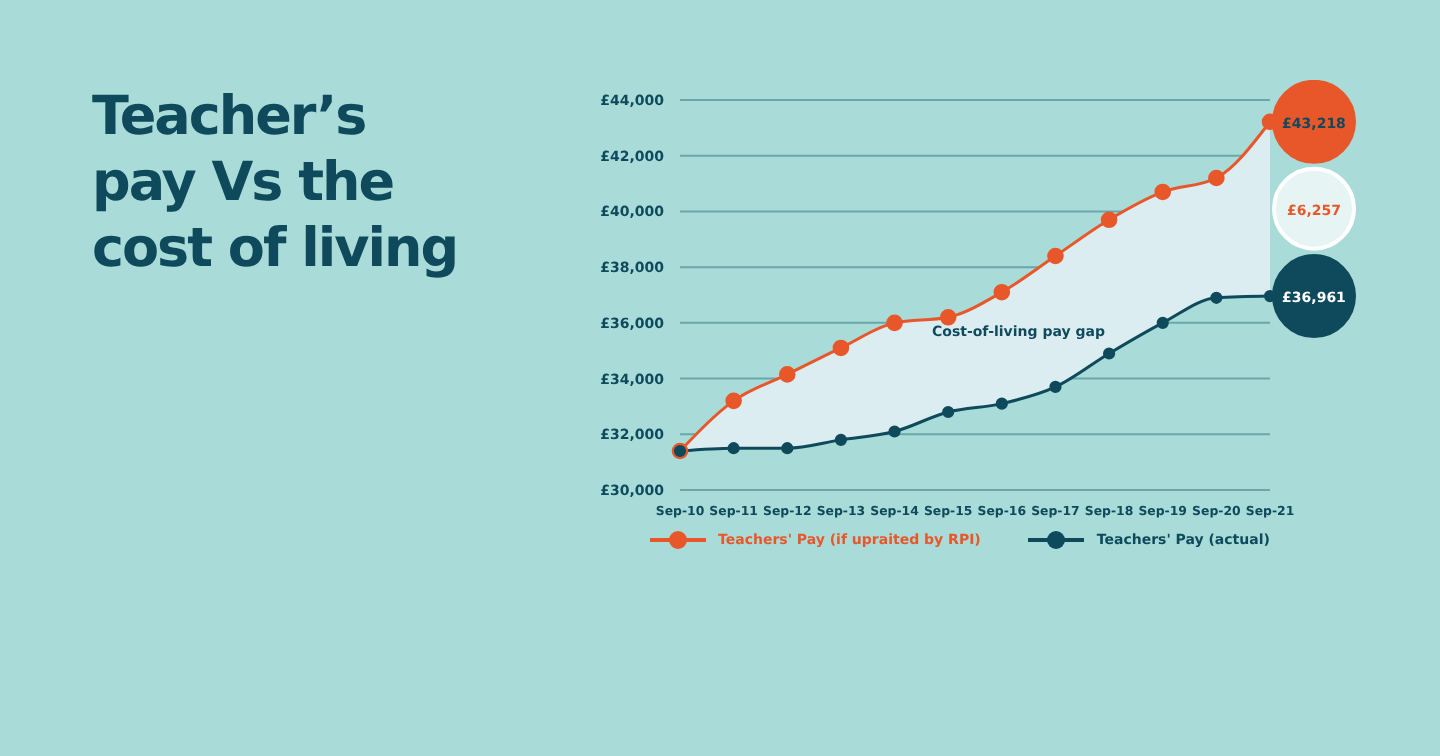 This screenshot has width=1440, height=756. Describe the element at coordinates (276, 183) in the screenshot. I see `text: Teacher’s pay Vs the cost of living` at that location.